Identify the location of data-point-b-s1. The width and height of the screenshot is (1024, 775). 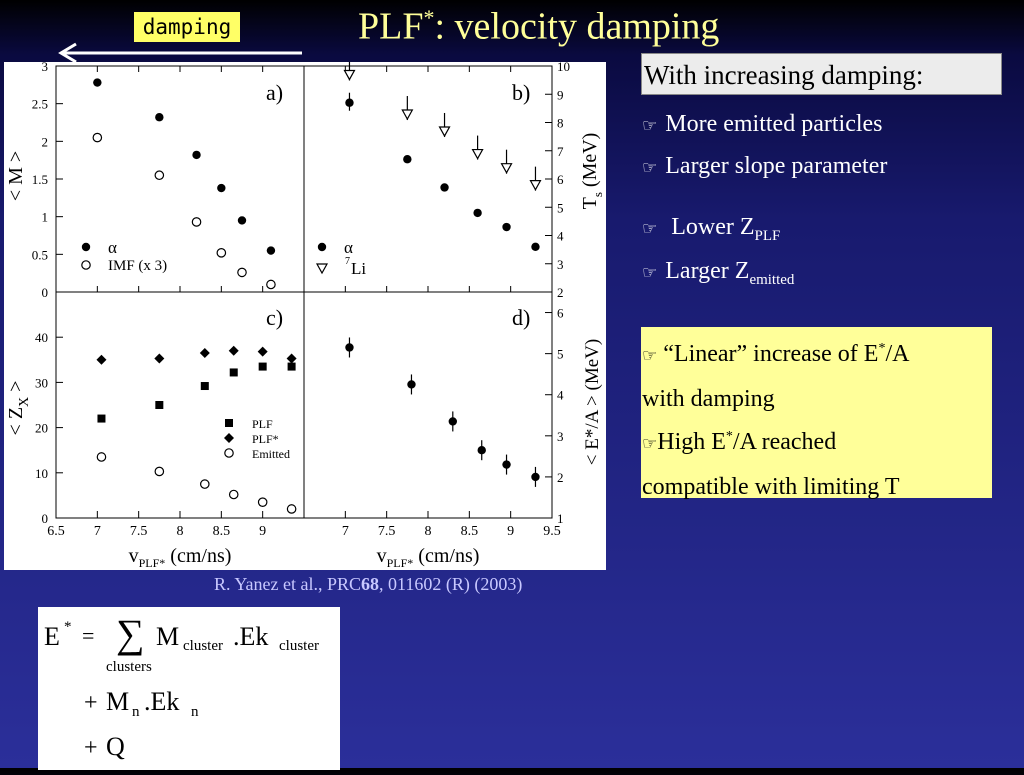
(444, 132).